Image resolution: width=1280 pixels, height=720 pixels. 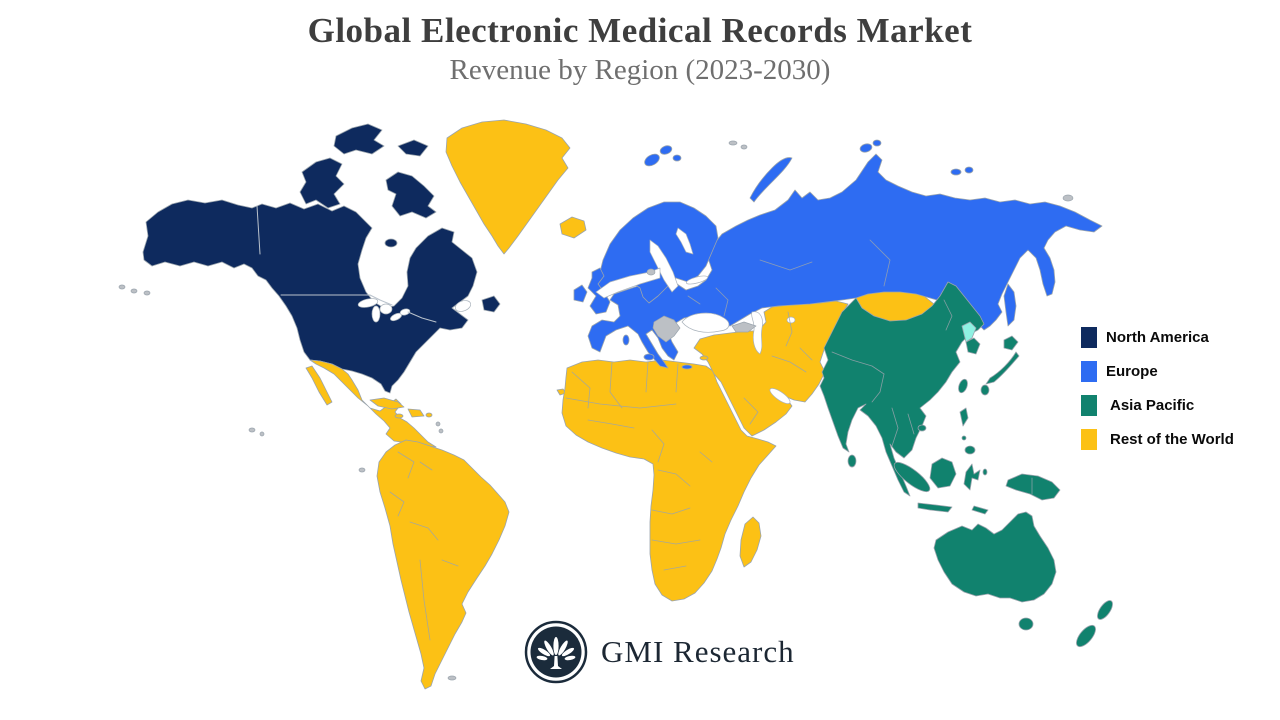 What do you see at coordinates (438, 424) in the screenshot?
I see `lesser-antilles` at bounding box center [438, 424].